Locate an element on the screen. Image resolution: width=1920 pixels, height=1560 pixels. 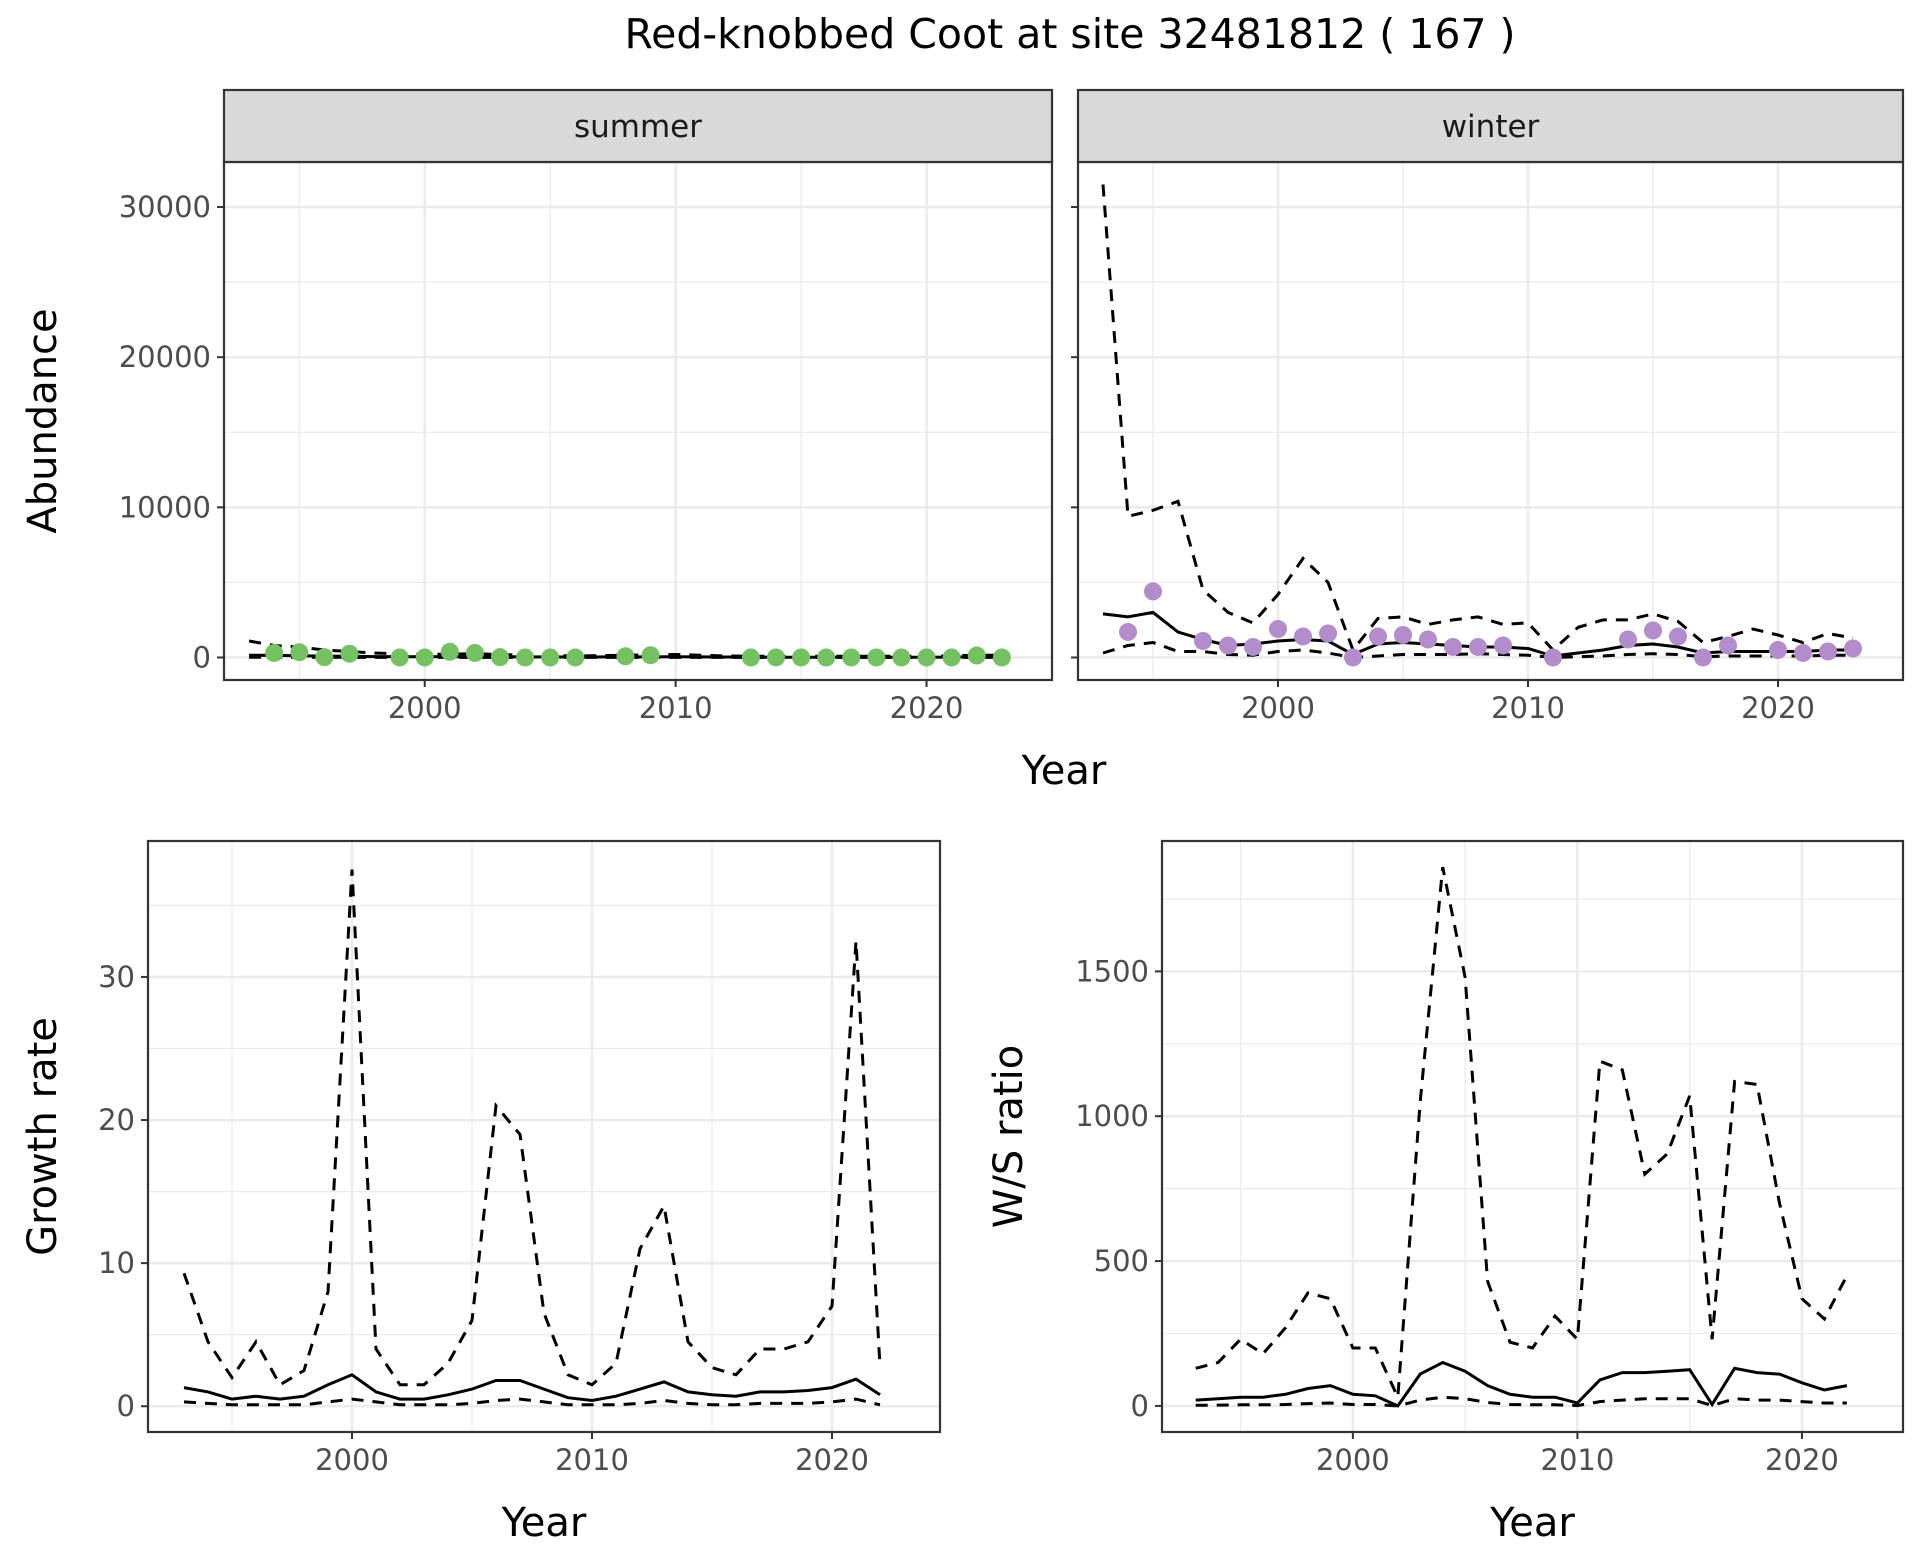
y-tick-label: 500 is located at coordinates (1121, 1261).